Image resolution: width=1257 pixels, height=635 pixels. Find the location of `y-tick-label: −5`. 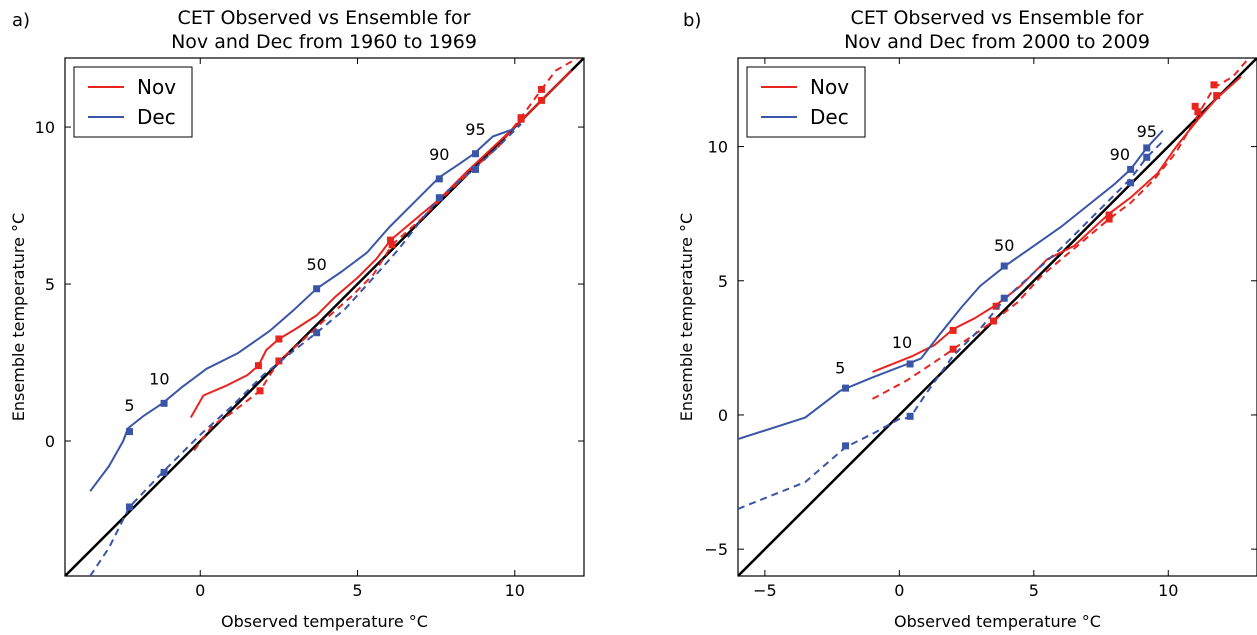

y-tick-label: −5 is located at coordinates (716, 549).